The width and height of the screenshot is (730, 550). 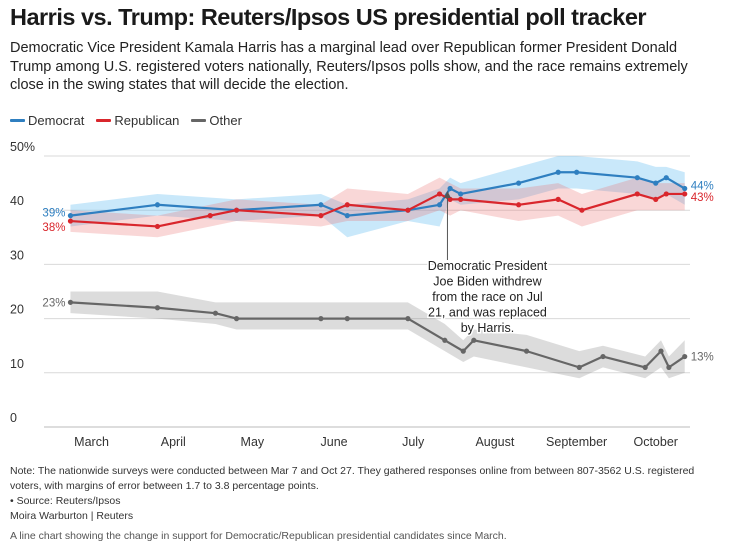 What do you see at coordinates (56, 120) in the screenshot?
I see `legend-label-democrat: Democrat` at bounding box center [56, 120].